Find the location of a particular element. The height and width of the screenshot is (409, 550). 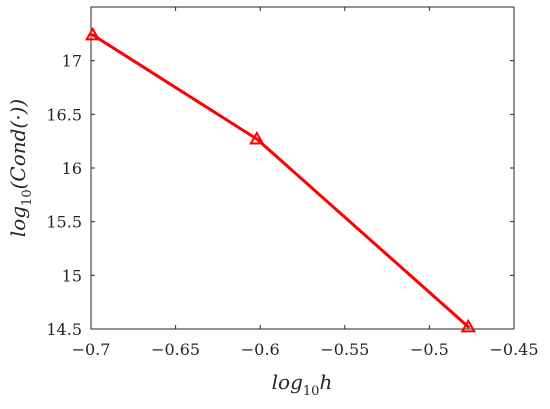

x-axis-label-tail: h is located at coordinates (325, 382).